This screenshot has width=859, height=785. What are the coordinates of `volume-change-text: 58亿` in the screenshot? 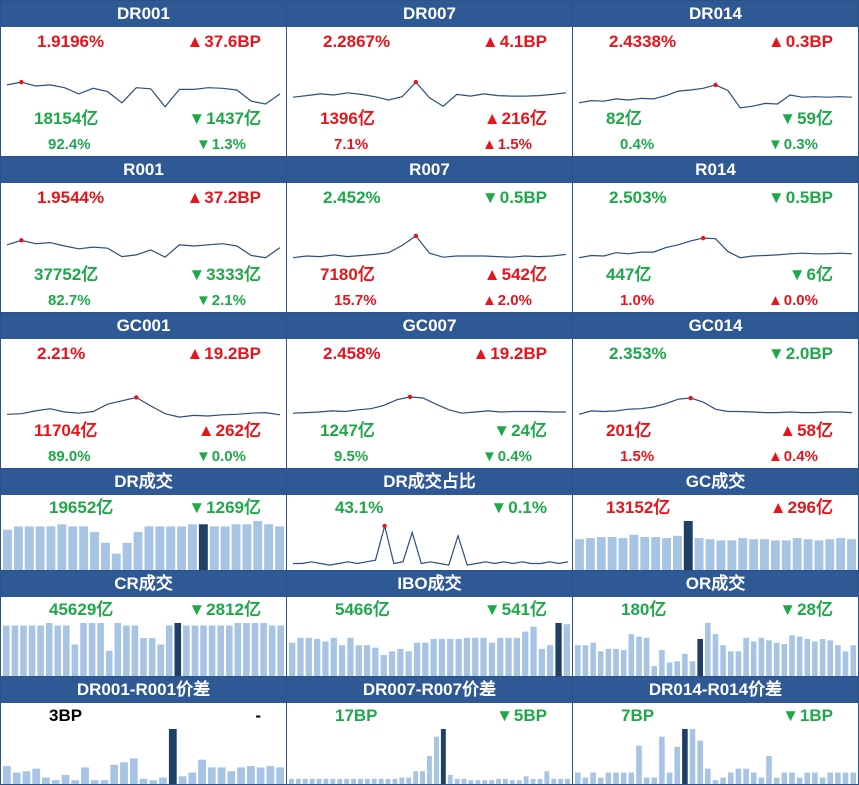 It's located at (815, 430).